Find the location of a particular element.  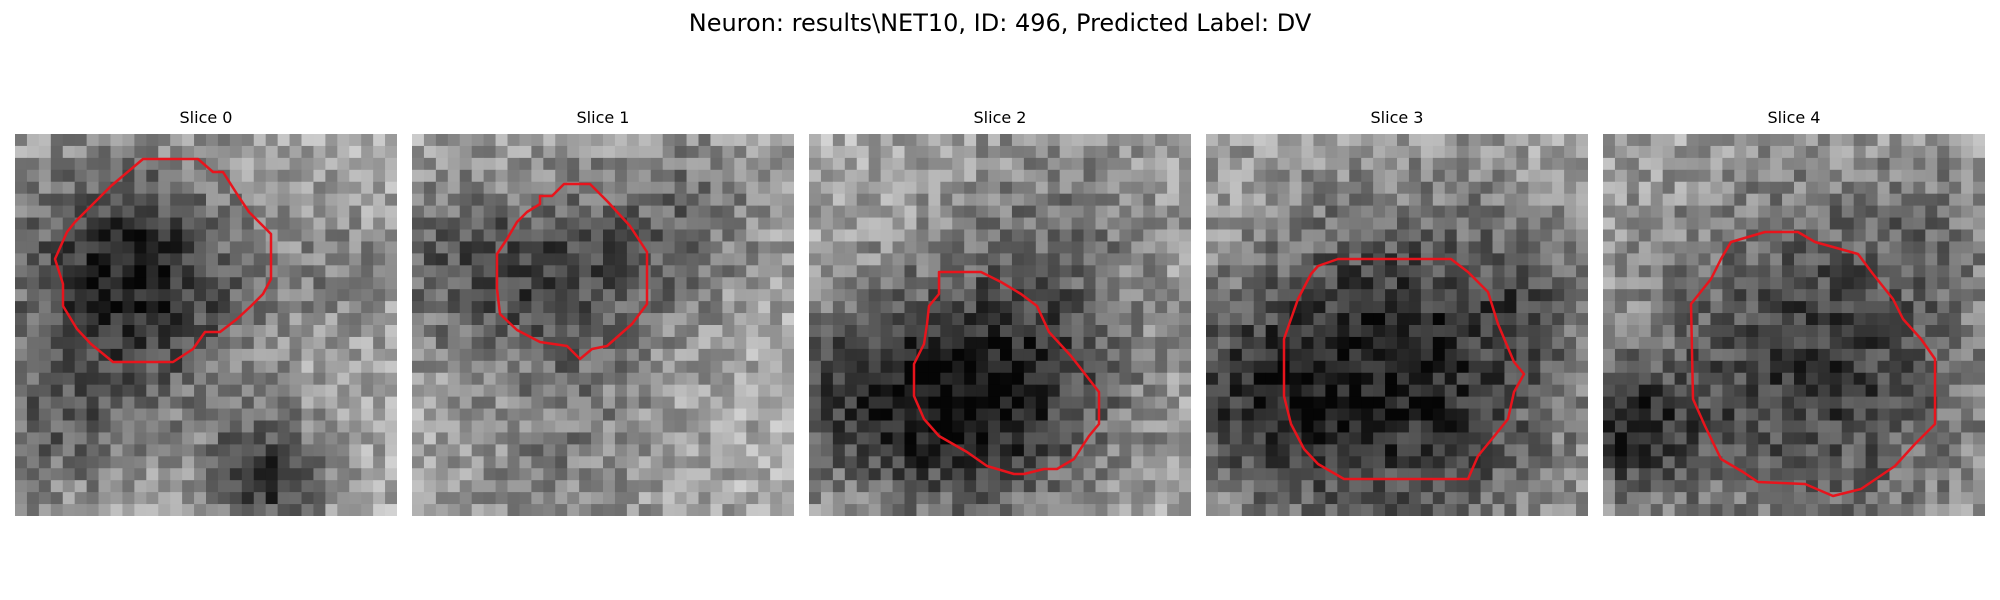

slice-panel-1: Slice 1 is located at coordinates (603, 312).